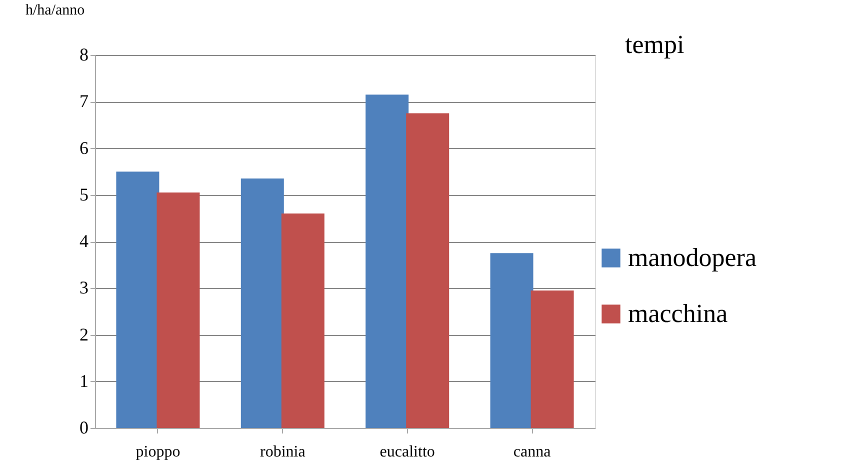 This screenshot has height=468, width=852. Describe the element at coordinates (283, 452) in the screenshot. I see `x-tick-label: robinia` at that location.